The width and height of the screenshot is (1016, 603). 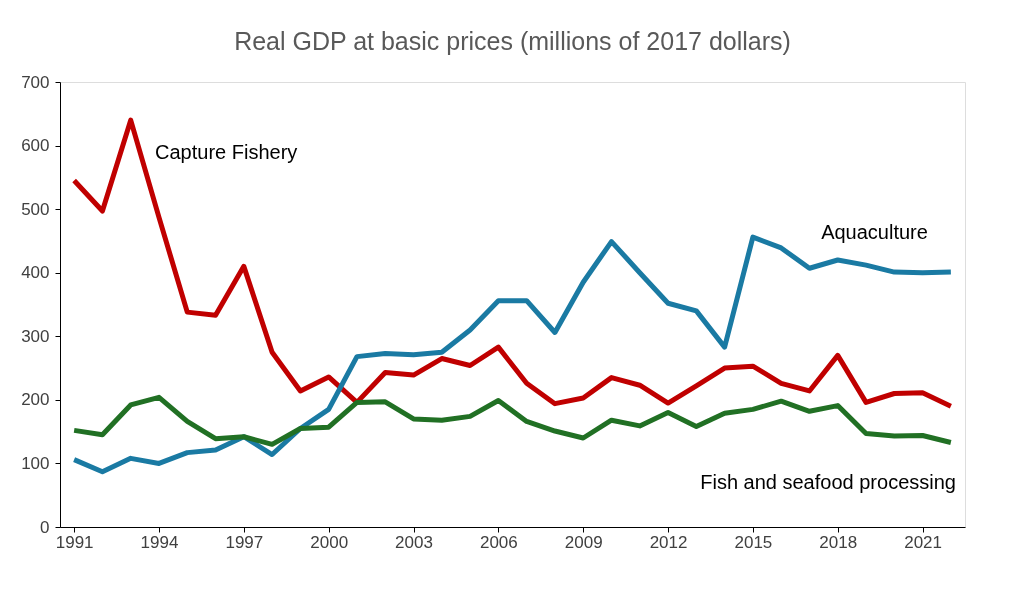 I want to click on x-tick-label: 1991, so click(x=74, y=542).